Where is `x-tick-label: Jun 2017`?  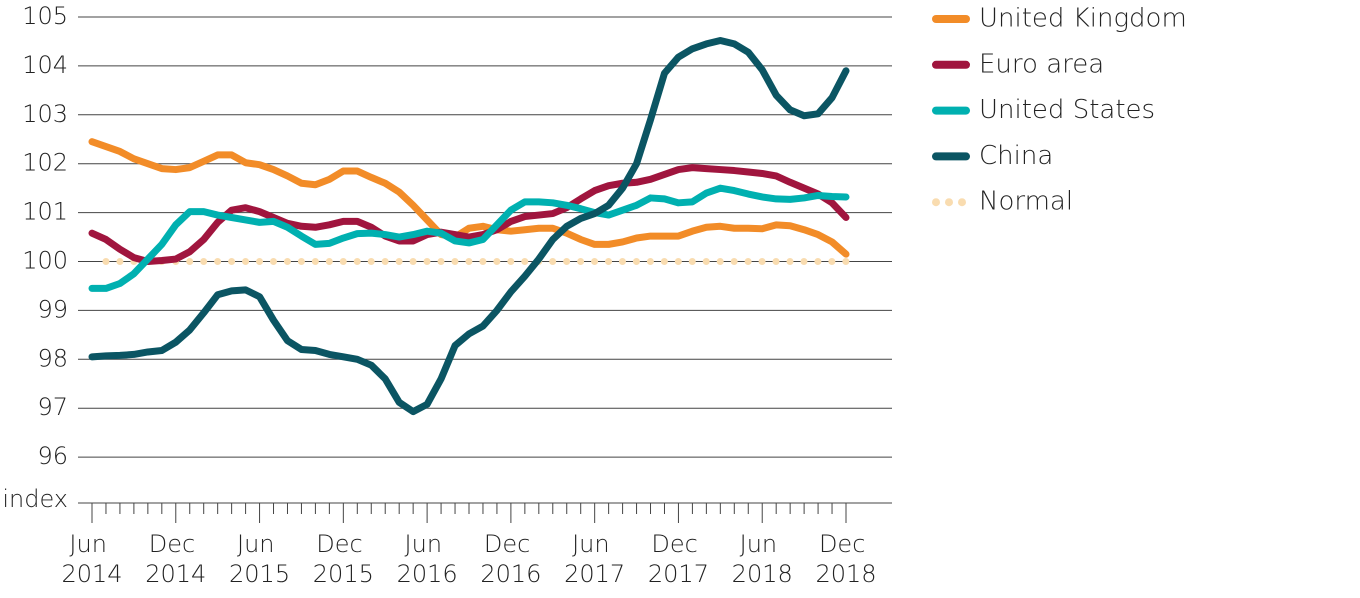
x-tick-label: Jun 2017 is located at coordinates (594, 559).